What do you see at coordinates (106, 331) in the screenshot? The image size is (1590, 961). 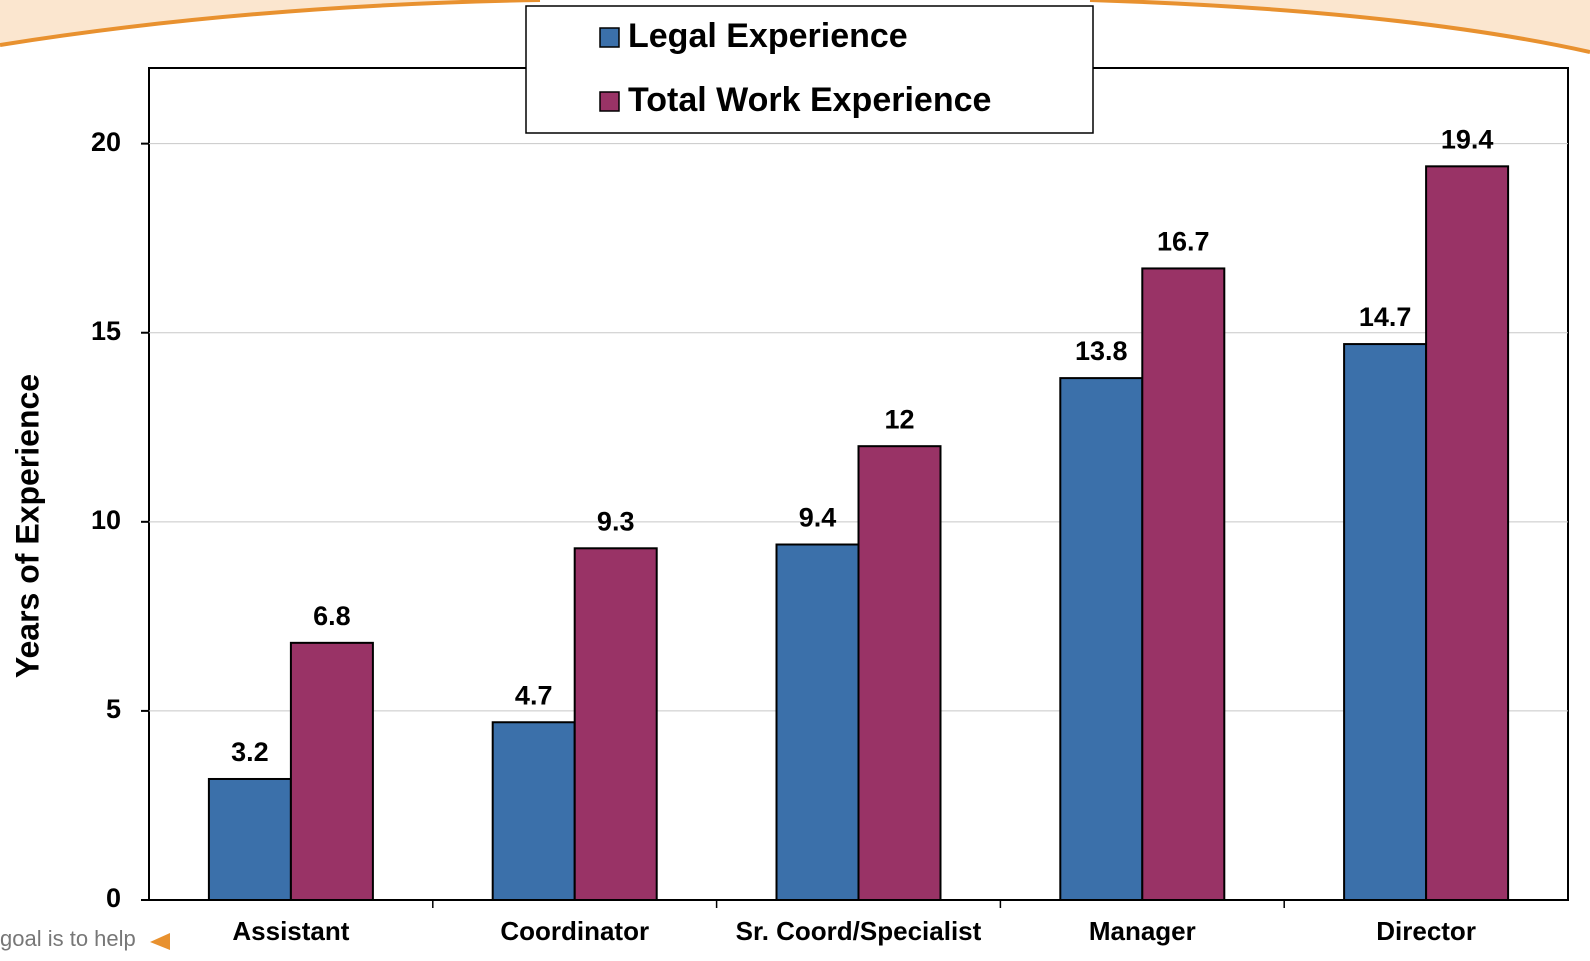 I see `y-tick-label: 15` at bounding box center [106, 331].